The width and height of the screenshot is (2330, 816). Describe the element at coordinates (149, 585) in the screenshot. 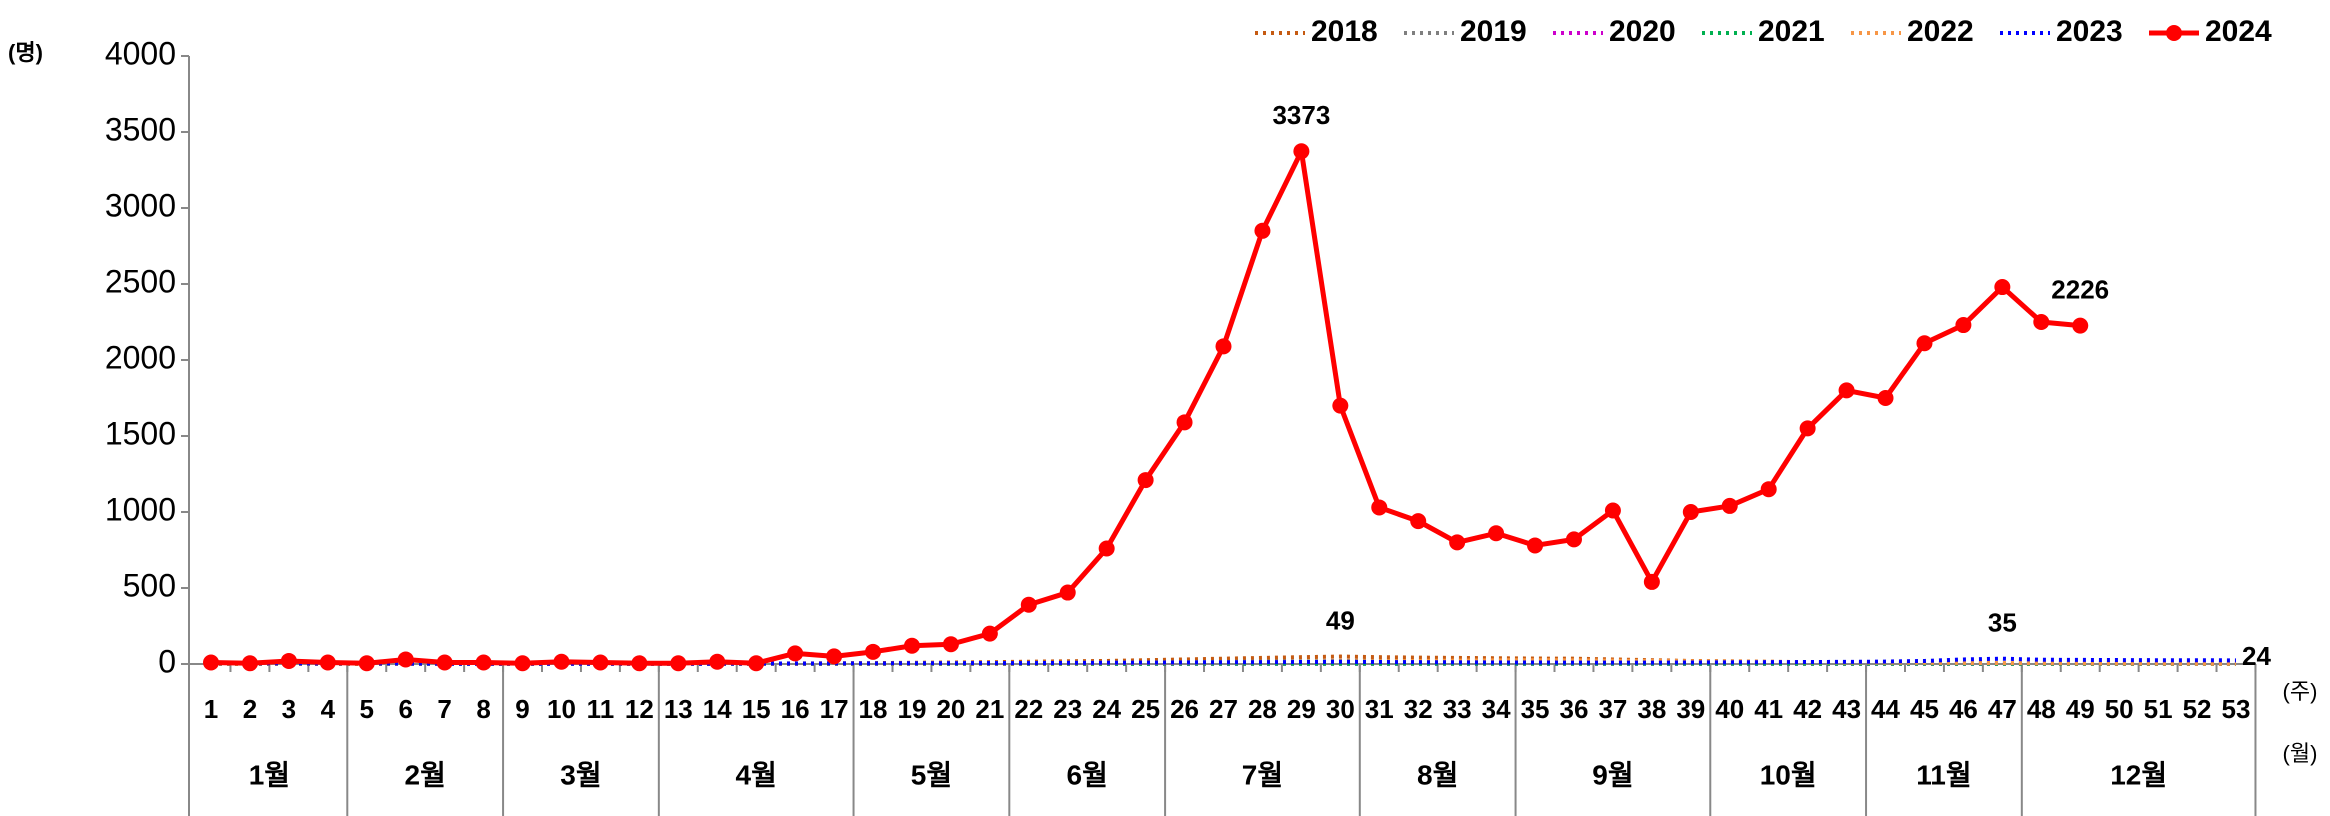

I see `y-tick-label: 500` at that location.